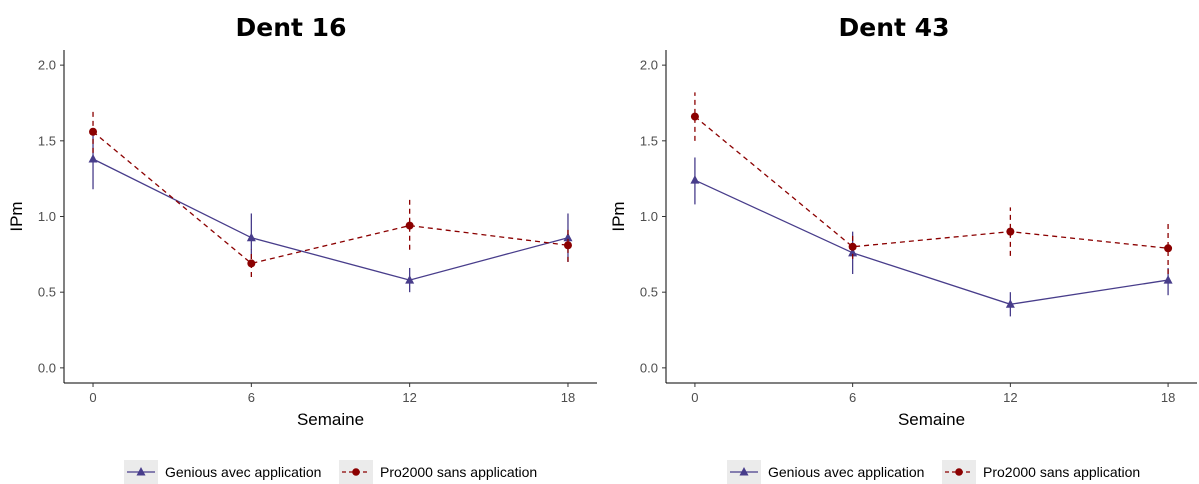 The width and height of the screenshot is (1199, 484). Describe the element at coordinates (291, 27) in the screenshot. I see `chart-title: Dent 16` at that location.